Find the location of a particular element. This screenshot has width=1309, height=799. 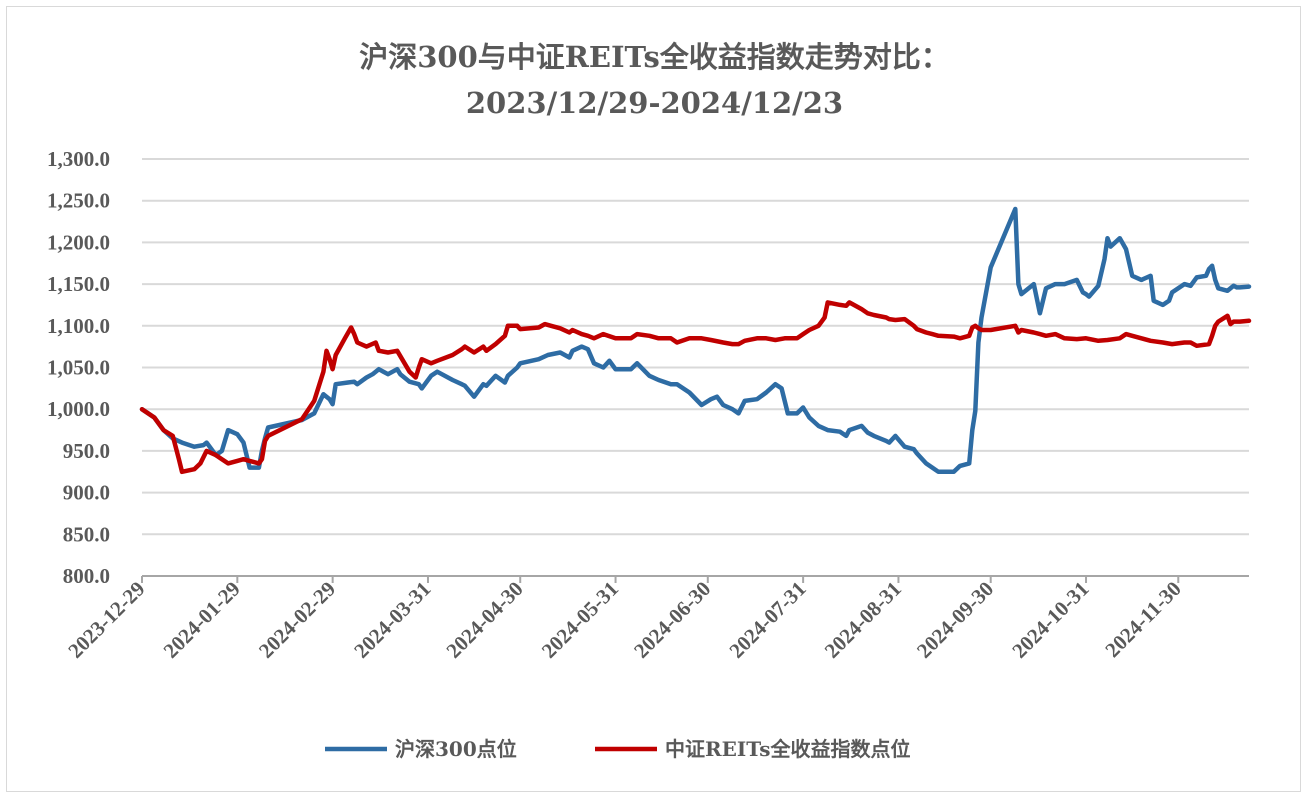

y-tick-label: 800.0 is located at coordinates (86, 576).